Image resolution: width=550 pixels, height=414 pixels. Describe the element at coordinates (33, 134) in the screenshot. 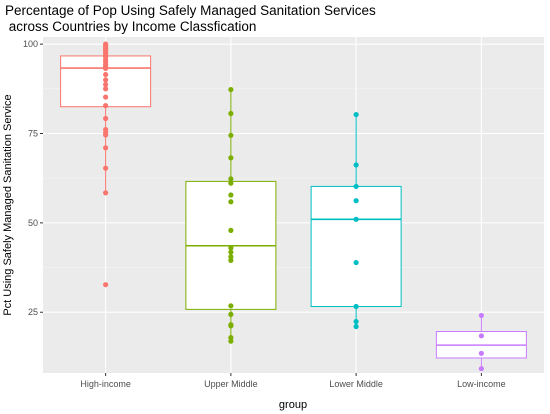

I see `y-tick-label: 75` at that location.